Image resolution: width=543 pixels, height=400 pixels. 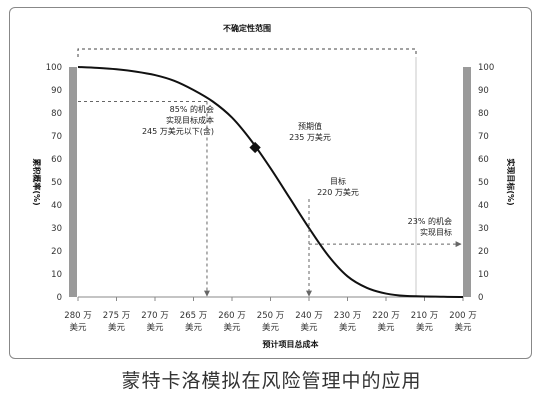 I want to click on x-tick-label: 210 万, so click(x=424, y=316).